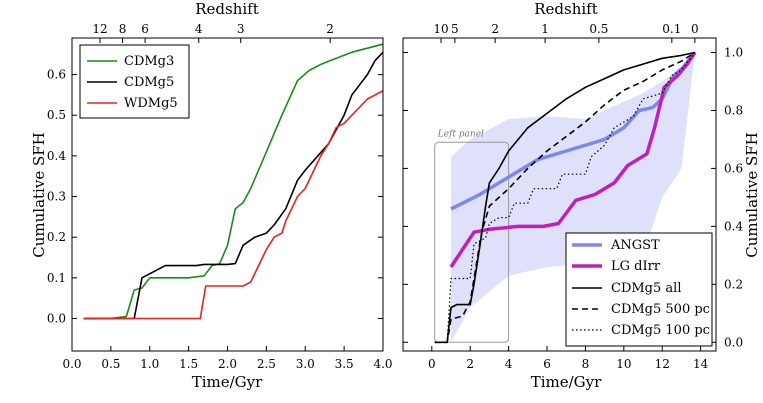 This screenshot has height=403, width=763. Describe the element at coordinates (586, 364) in the screenshot. I see `right-x-tick-label: 8` at that location.